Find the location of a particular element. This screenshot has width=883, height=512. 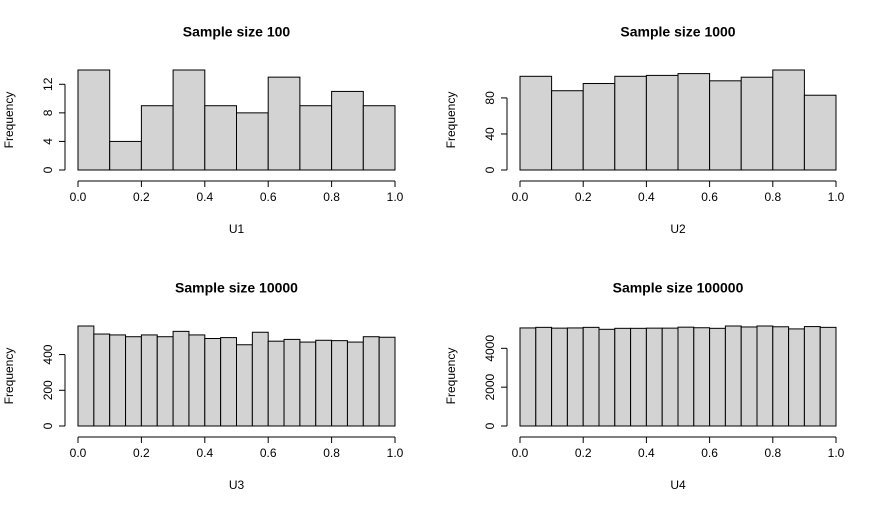

y-tick-label: 8 is located at coordinates (48, 112).